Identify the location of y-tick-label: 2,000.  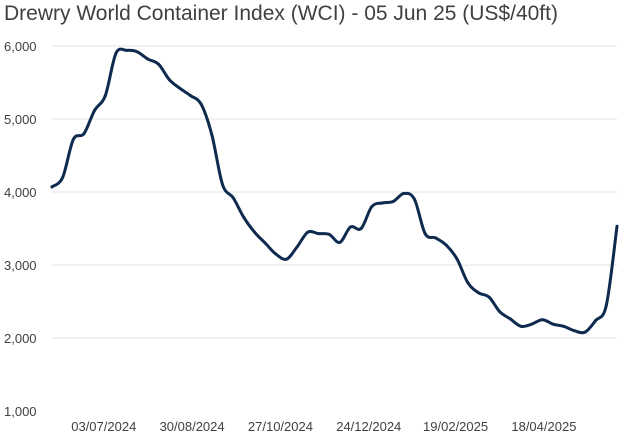
(20, 338).